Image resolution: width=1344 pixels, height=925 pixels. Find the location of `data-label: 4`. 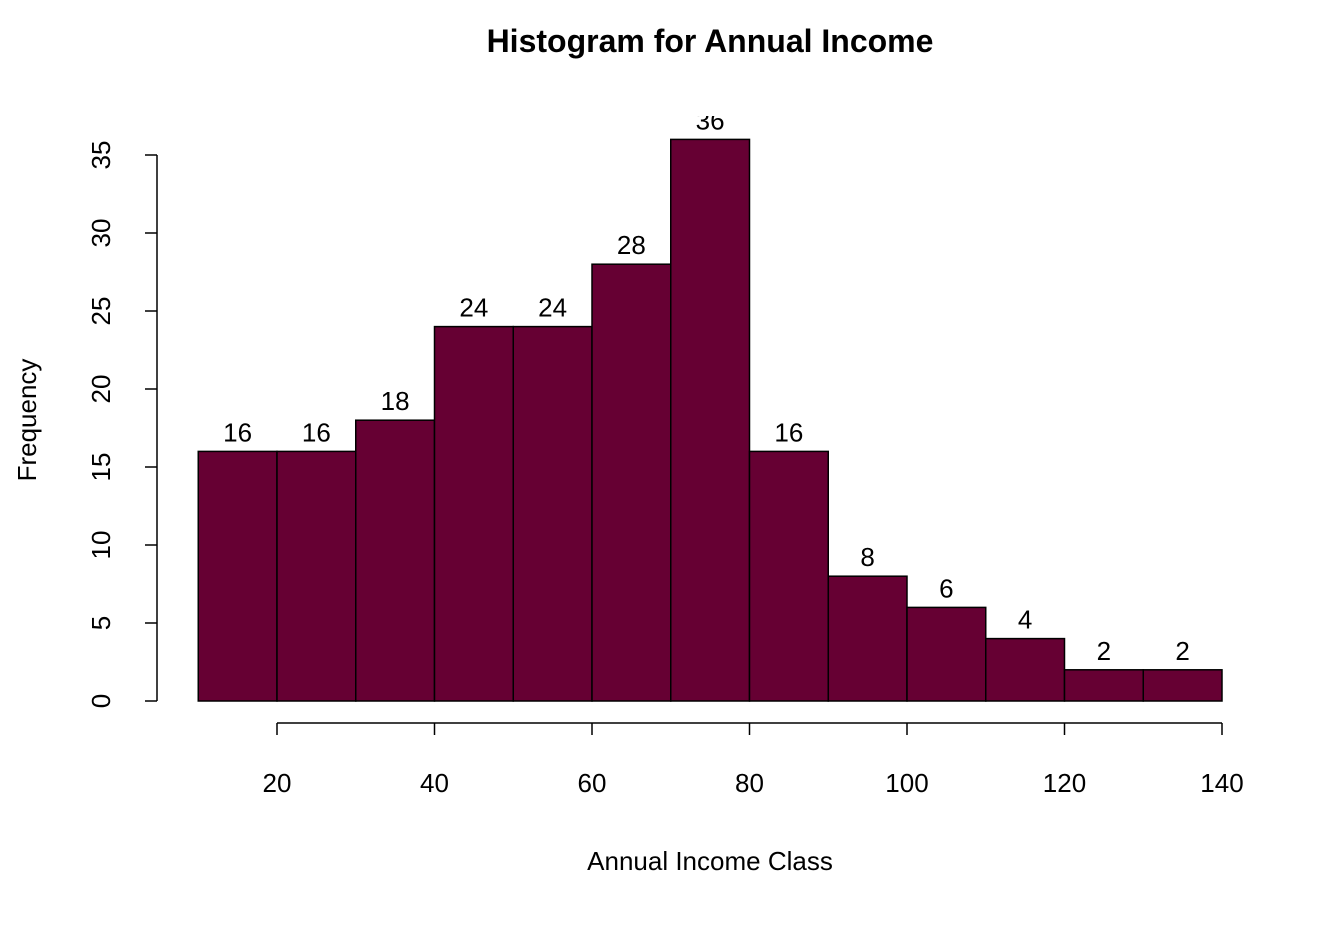

data-label: 4 is located at coordinates (1025, 620).